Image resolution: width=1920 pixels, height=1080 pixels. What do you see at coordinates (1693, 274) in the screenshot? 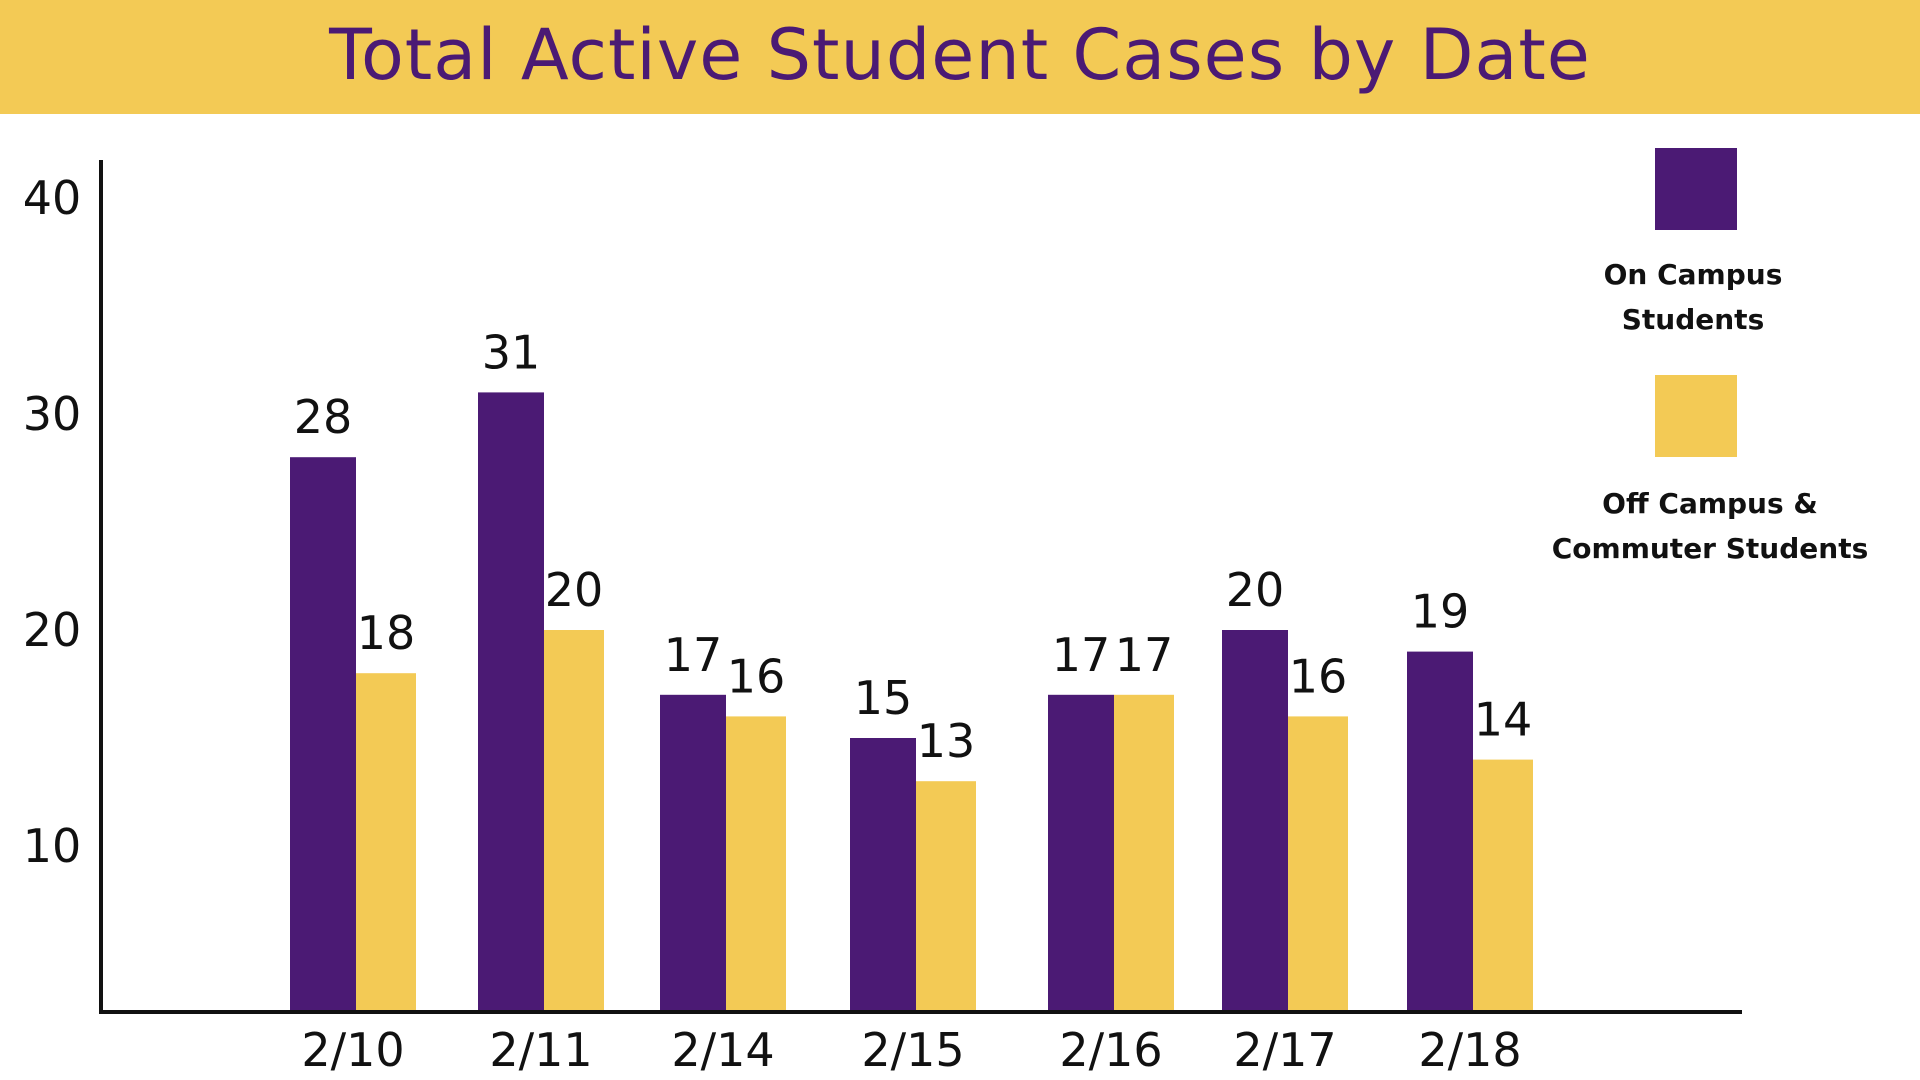
I see `legend-on-campus-label-line-1: On Campus` at bounding box center [1693, 274].